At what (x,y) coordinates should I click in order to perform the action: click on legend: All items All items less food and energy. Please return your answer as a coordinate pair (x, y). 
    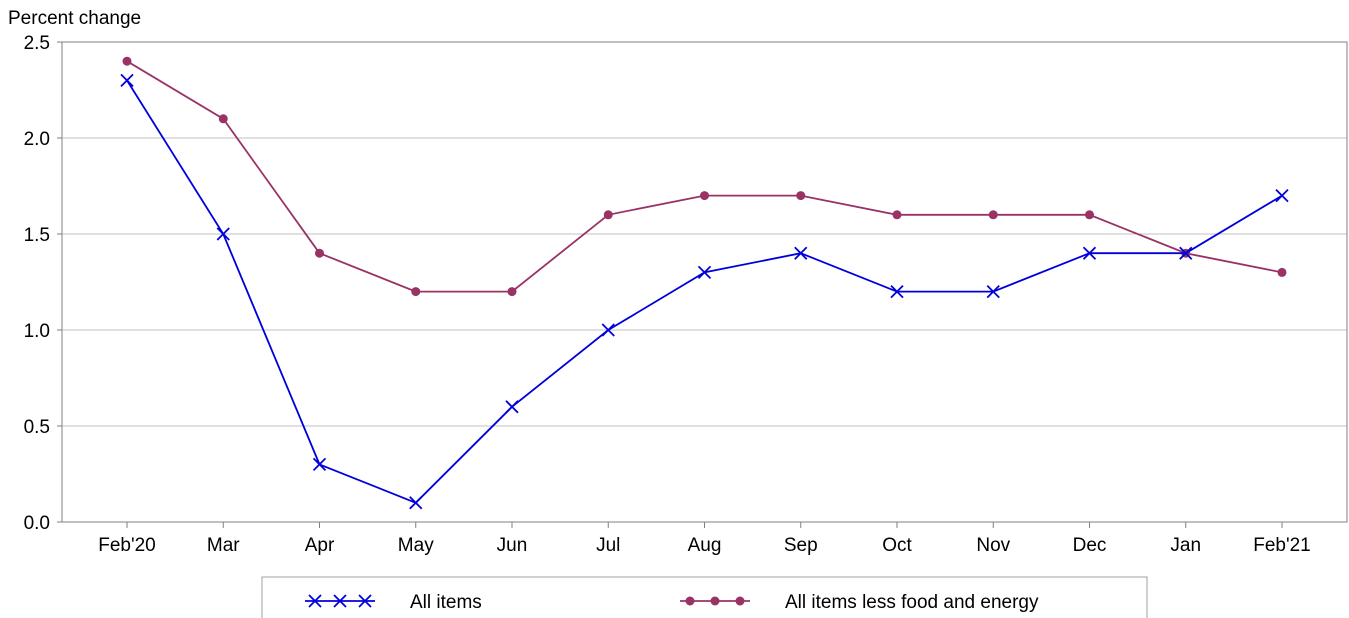
    Looking at the image, I should click on (704, 597).